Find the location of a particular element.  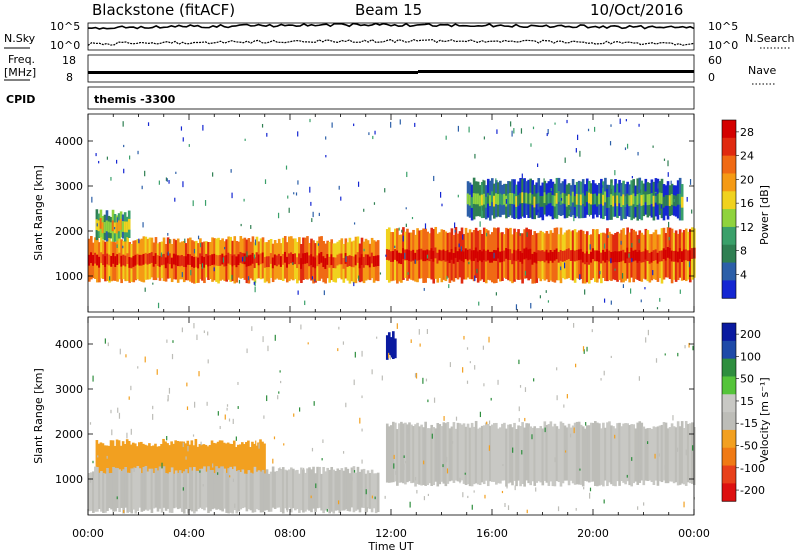

power-colorbar-swatch is located at coordinates (729, 164).